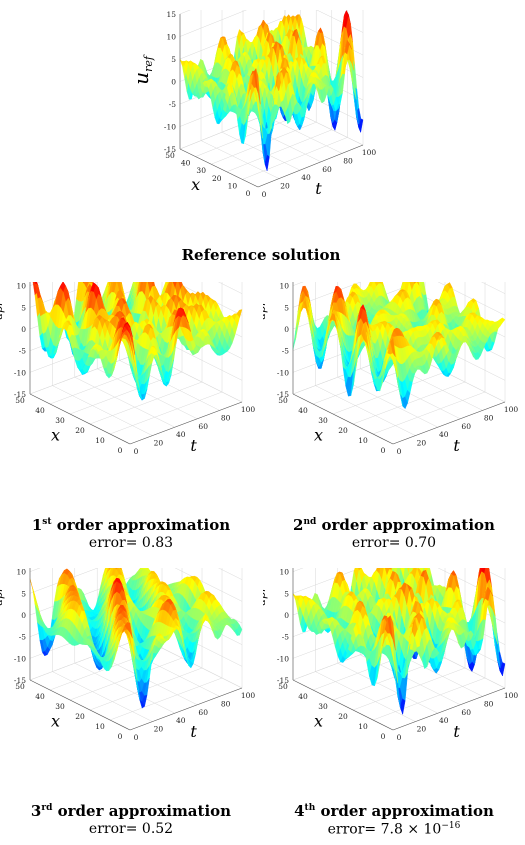 The image size is (525, 845). I want to click on error-caption: error= 0.70, so click(394, 543).